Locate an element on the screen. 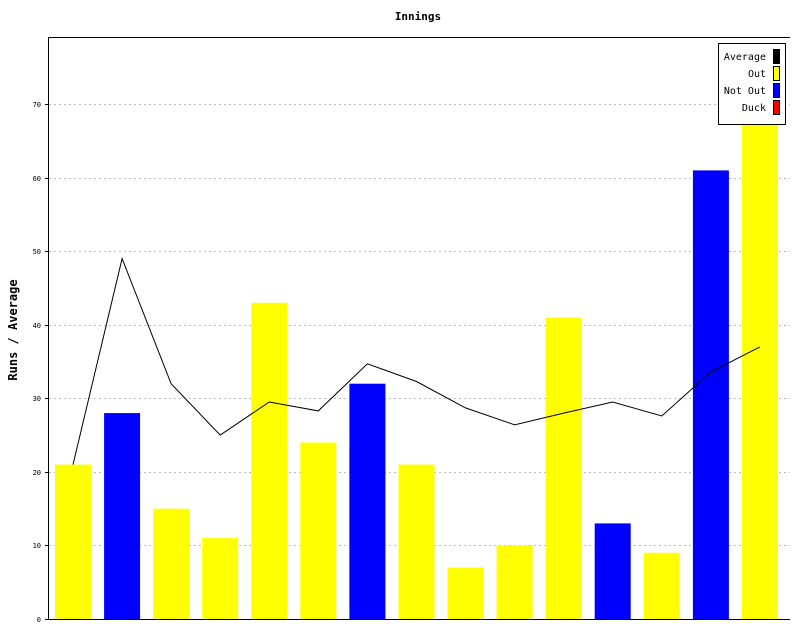 This screenshot has width=800, height=640. y-tick-label: 10 is located at coordinates (37, 546).